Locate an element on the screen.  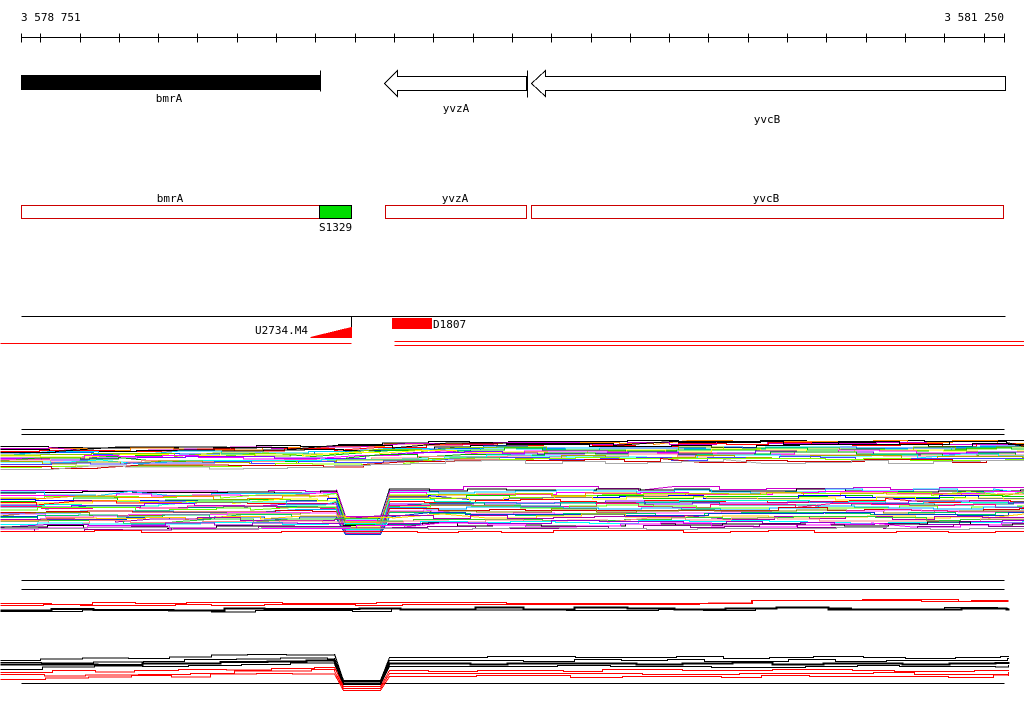
segment-label-yvzA: yvzA is located at coordinates (455, 198).